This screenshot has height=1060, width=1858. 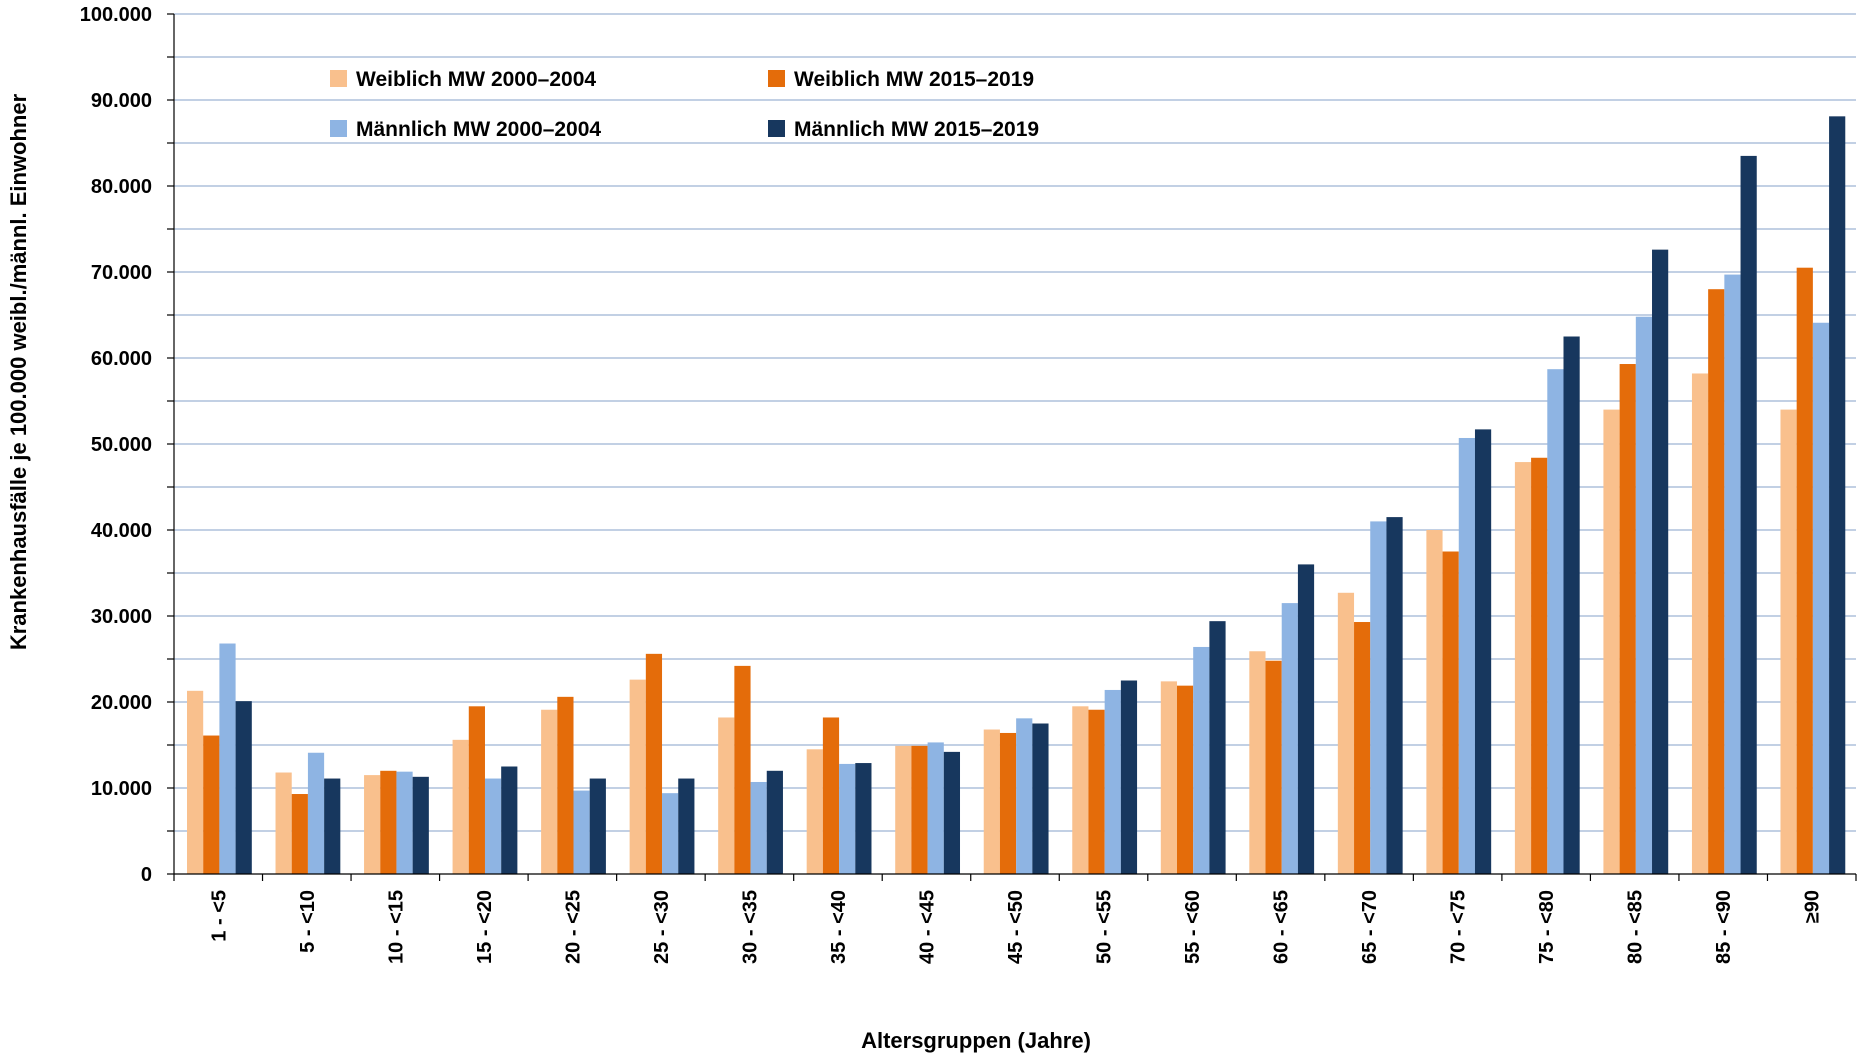 What do you see at coordinates (121, 273) in the screenshot?
I see `y-tick-label: 70.000` at bounding box center [121, 273].